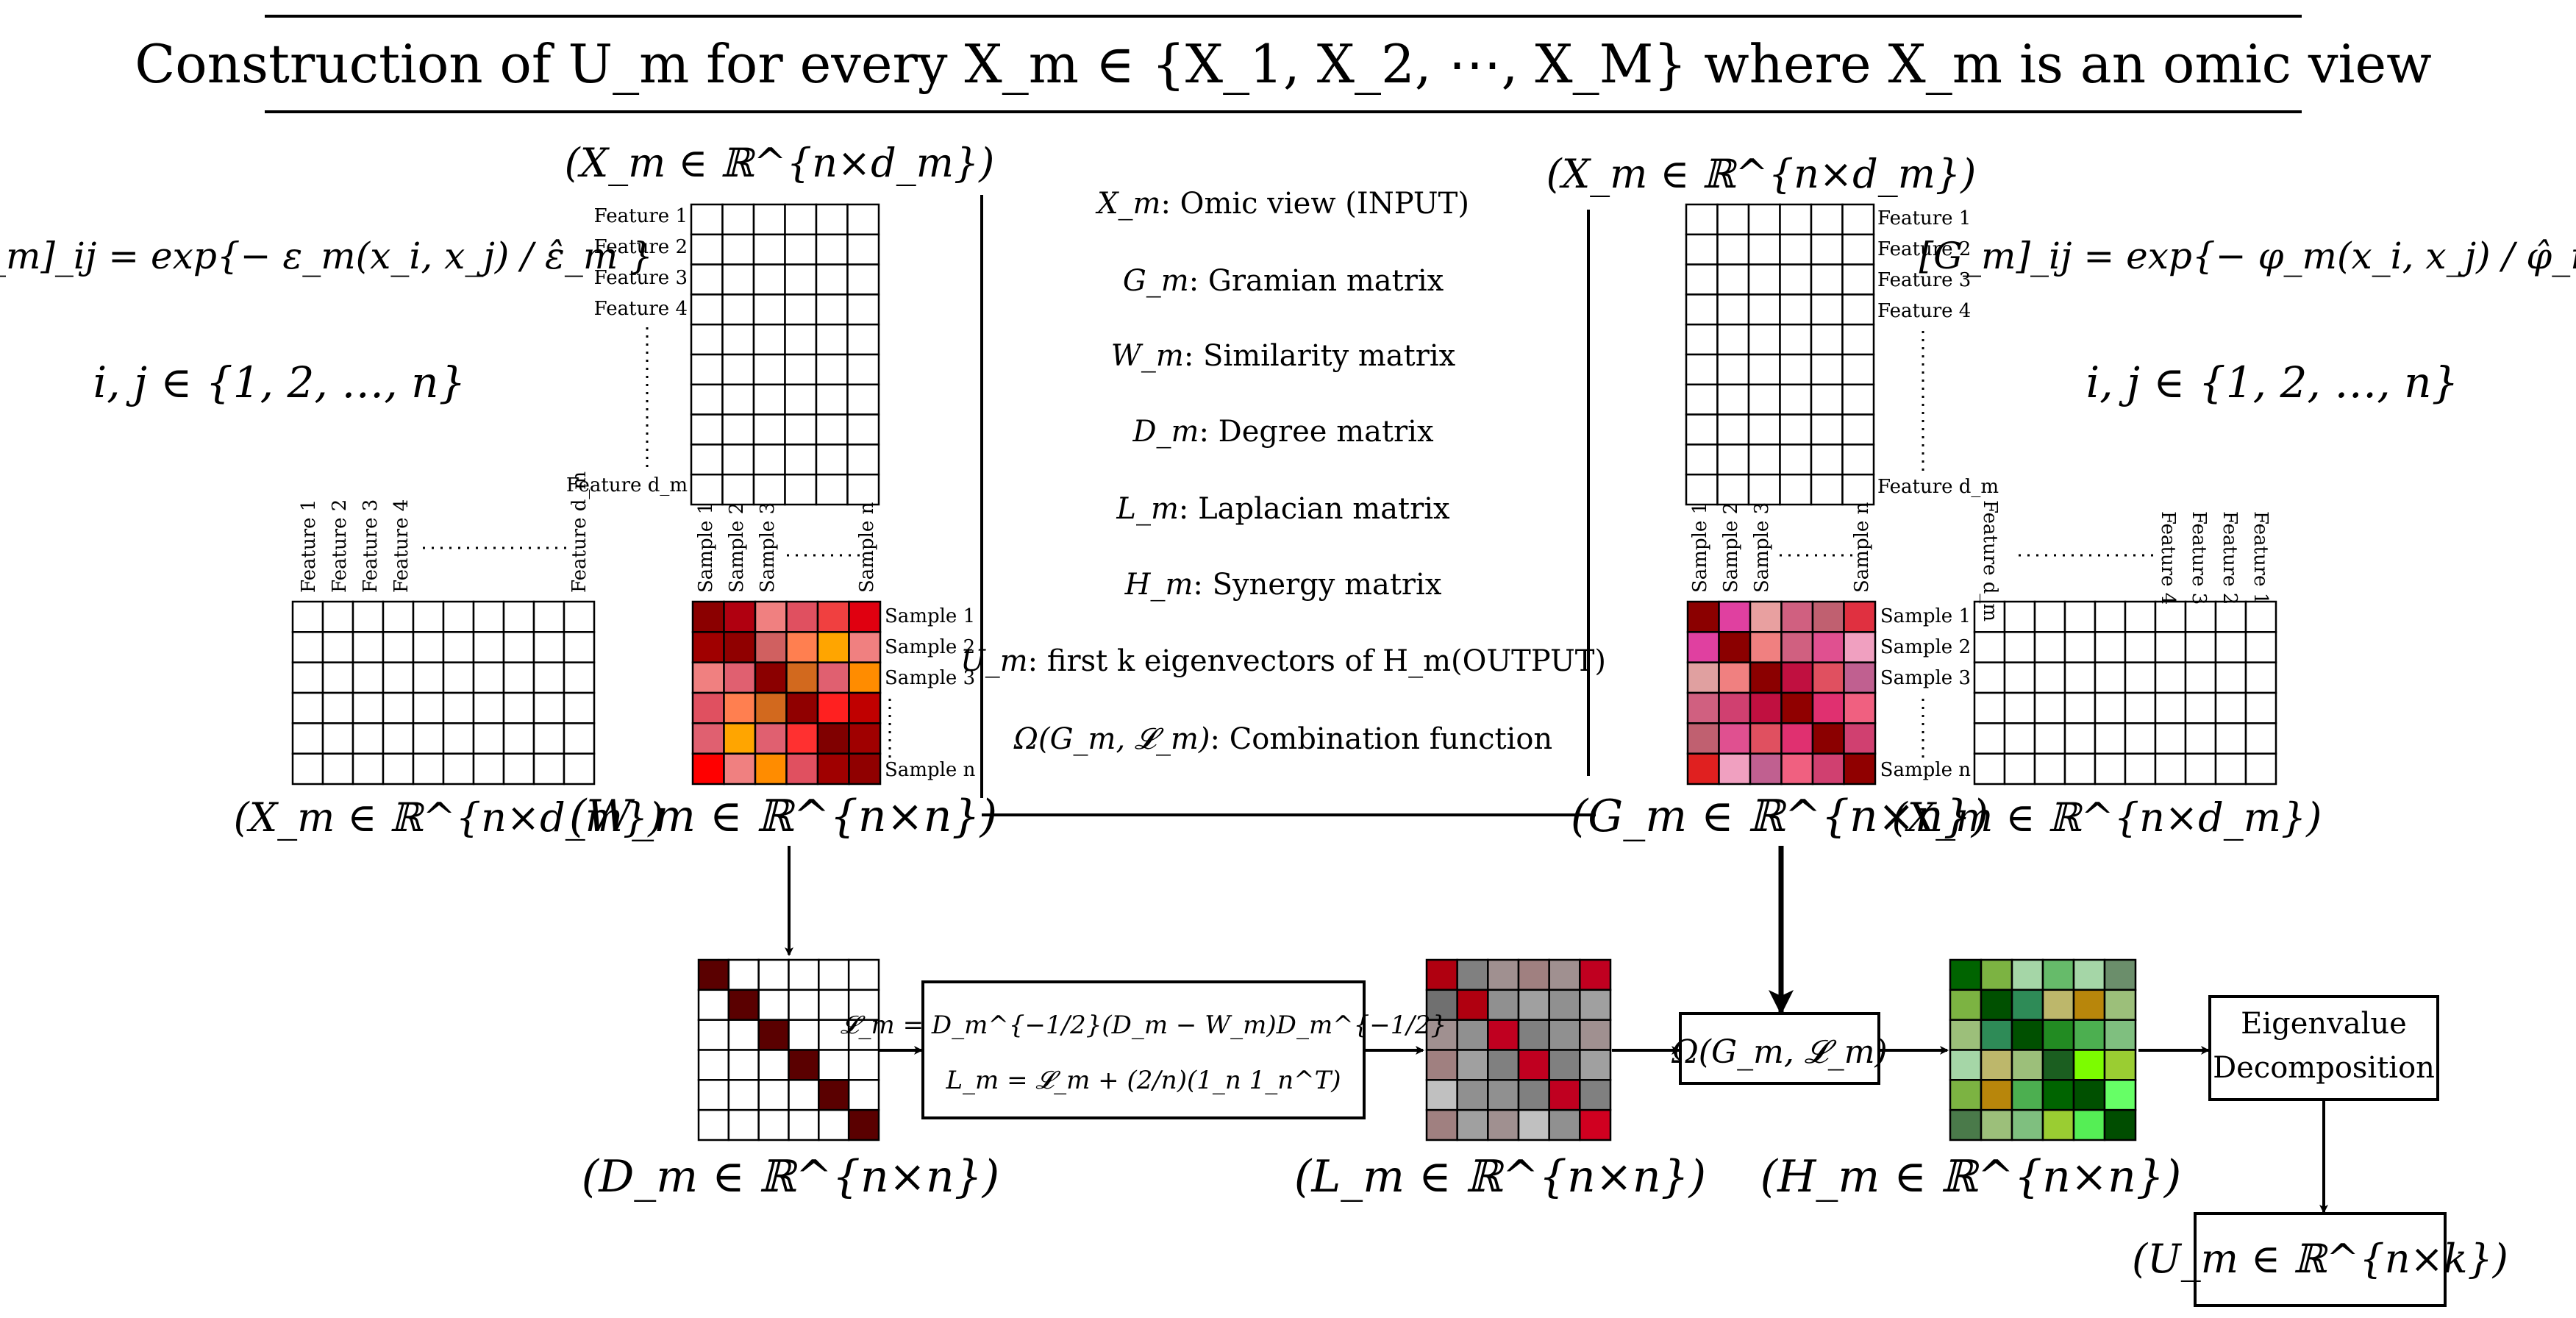 The height and width of the screenshot is (1318, 2576). What do you see at coordinates (2323, 1048) in the screenshot?
I see `eigen-box` at bounding box center [2323, 1048].